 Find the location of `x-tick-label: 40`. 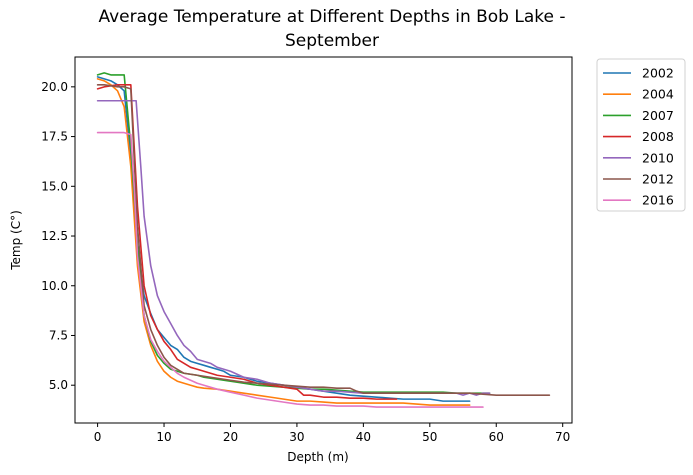

x-tick-label: 40 is located at coordinates (363, 437).